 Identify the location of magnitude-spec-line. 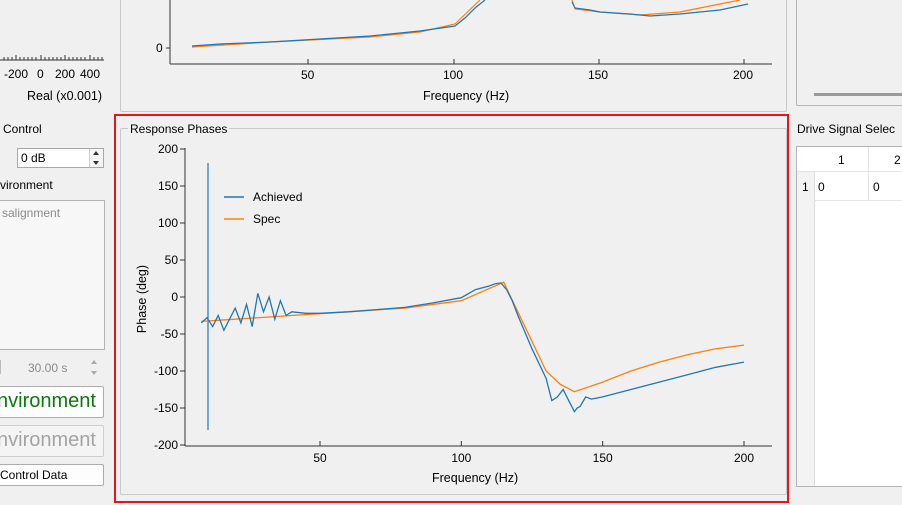
(336, 24).